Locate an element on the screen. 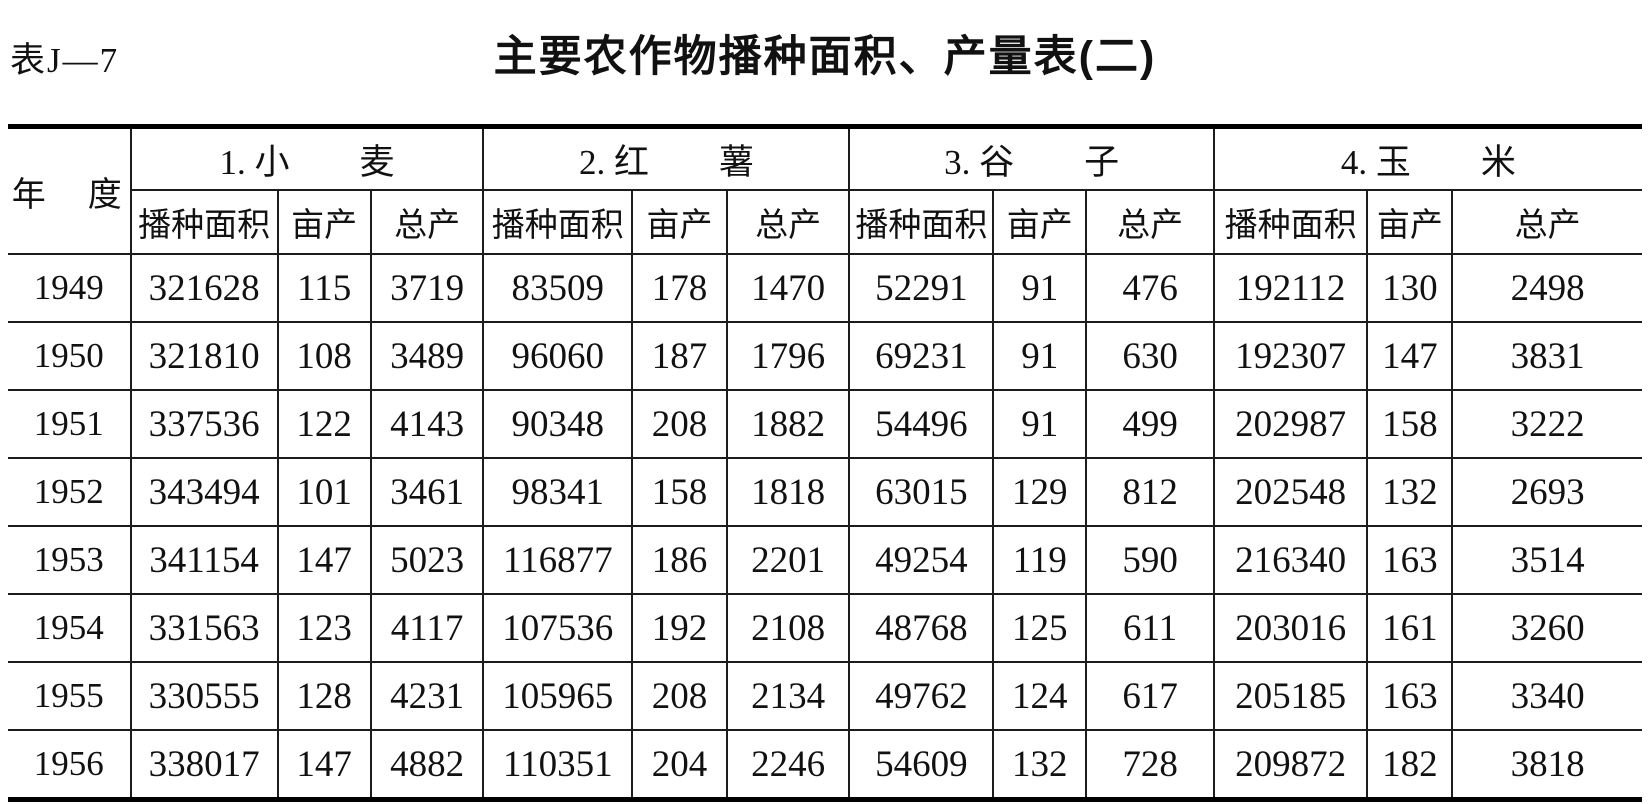  value-cell: 3461 is located at coordinates (427, 492).